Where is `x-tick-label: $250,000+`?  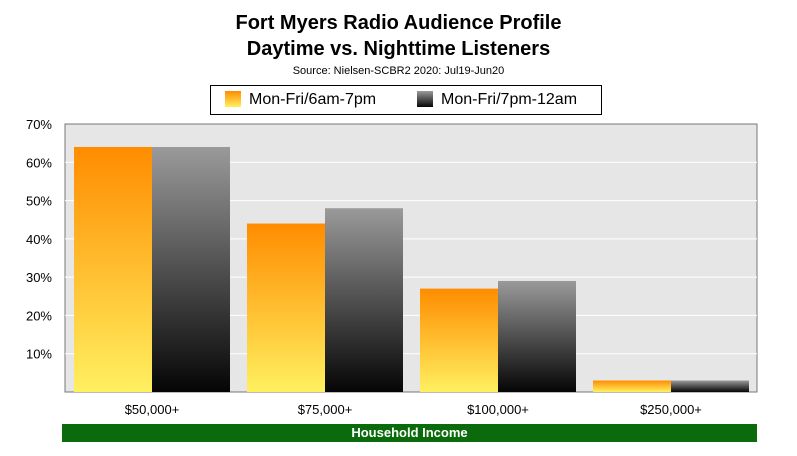
x-tick-label: $250,000+ is located at coordinates (671, 409).